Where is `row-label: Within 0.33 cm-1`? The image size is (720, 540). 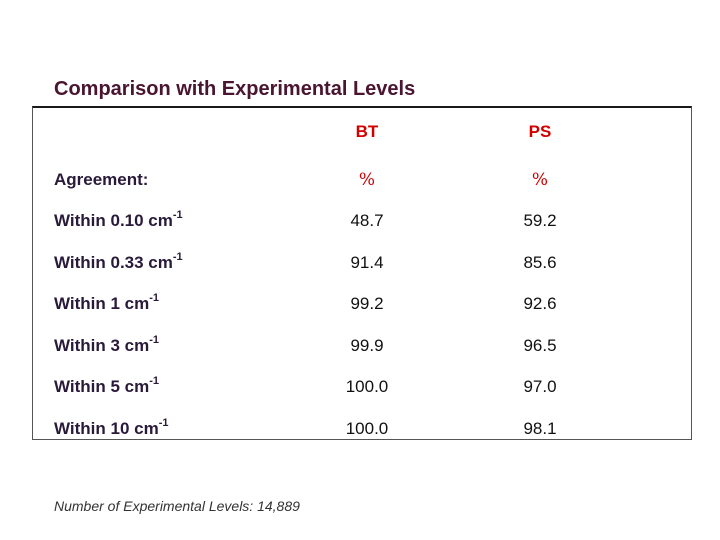
row-label: Within 0.33 cm-1 is located at coordinates (118, 262).